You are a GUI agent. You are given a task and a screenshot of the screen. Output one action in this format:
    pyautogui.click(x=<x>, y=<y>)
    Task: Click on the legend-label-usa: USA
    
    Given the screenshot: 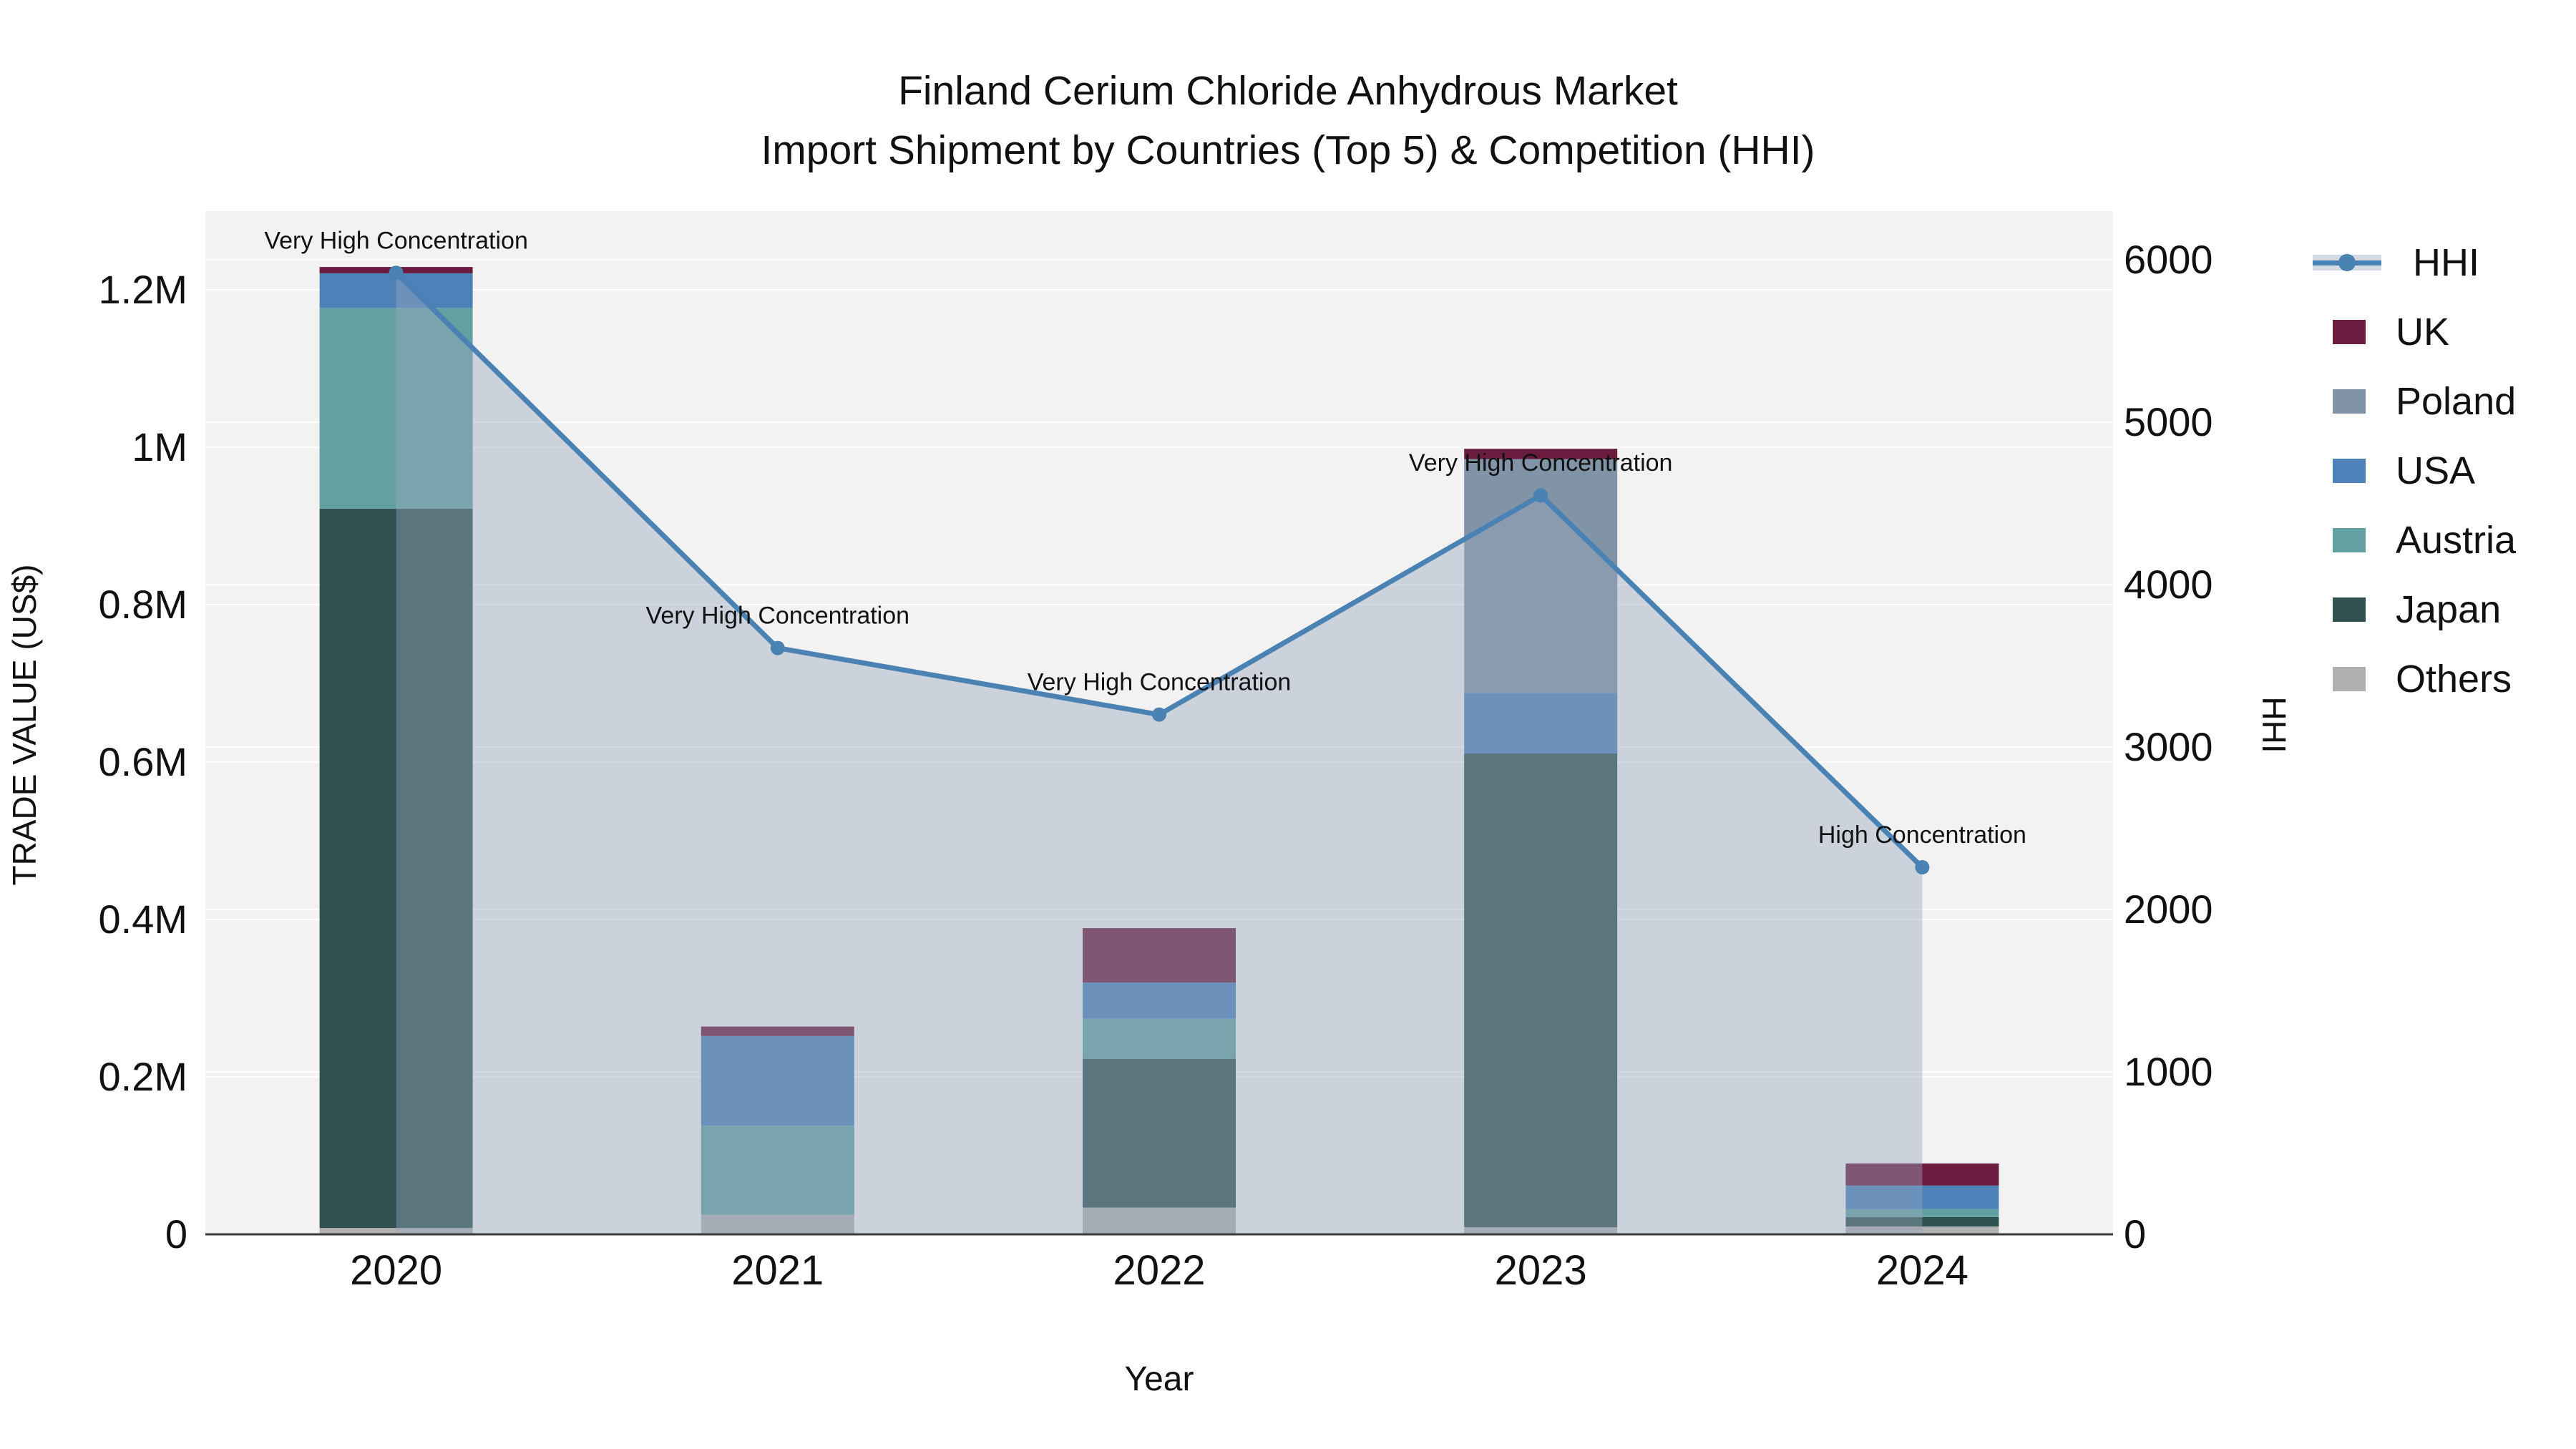 What is the action you would take?
    pyautogui.click(x=2436, y=470)
    